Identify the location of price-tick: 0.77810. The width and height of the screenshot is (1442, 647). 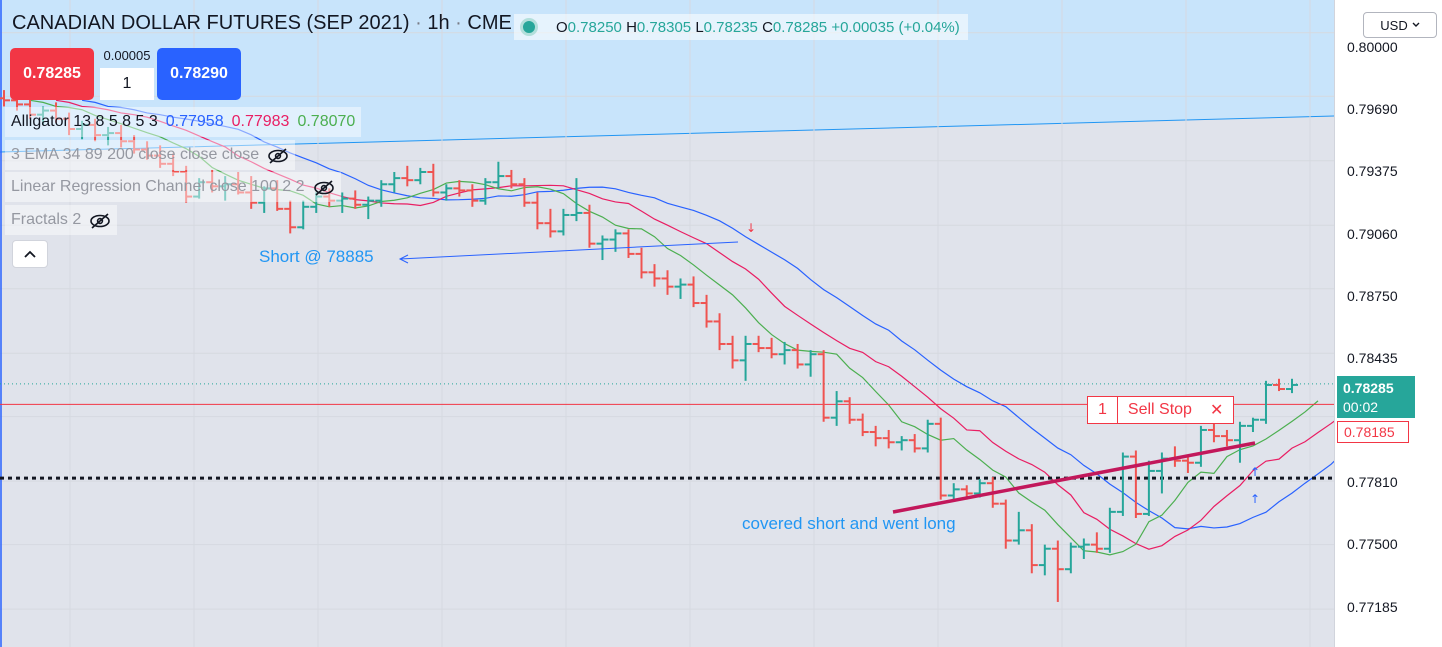
(1372, 482).